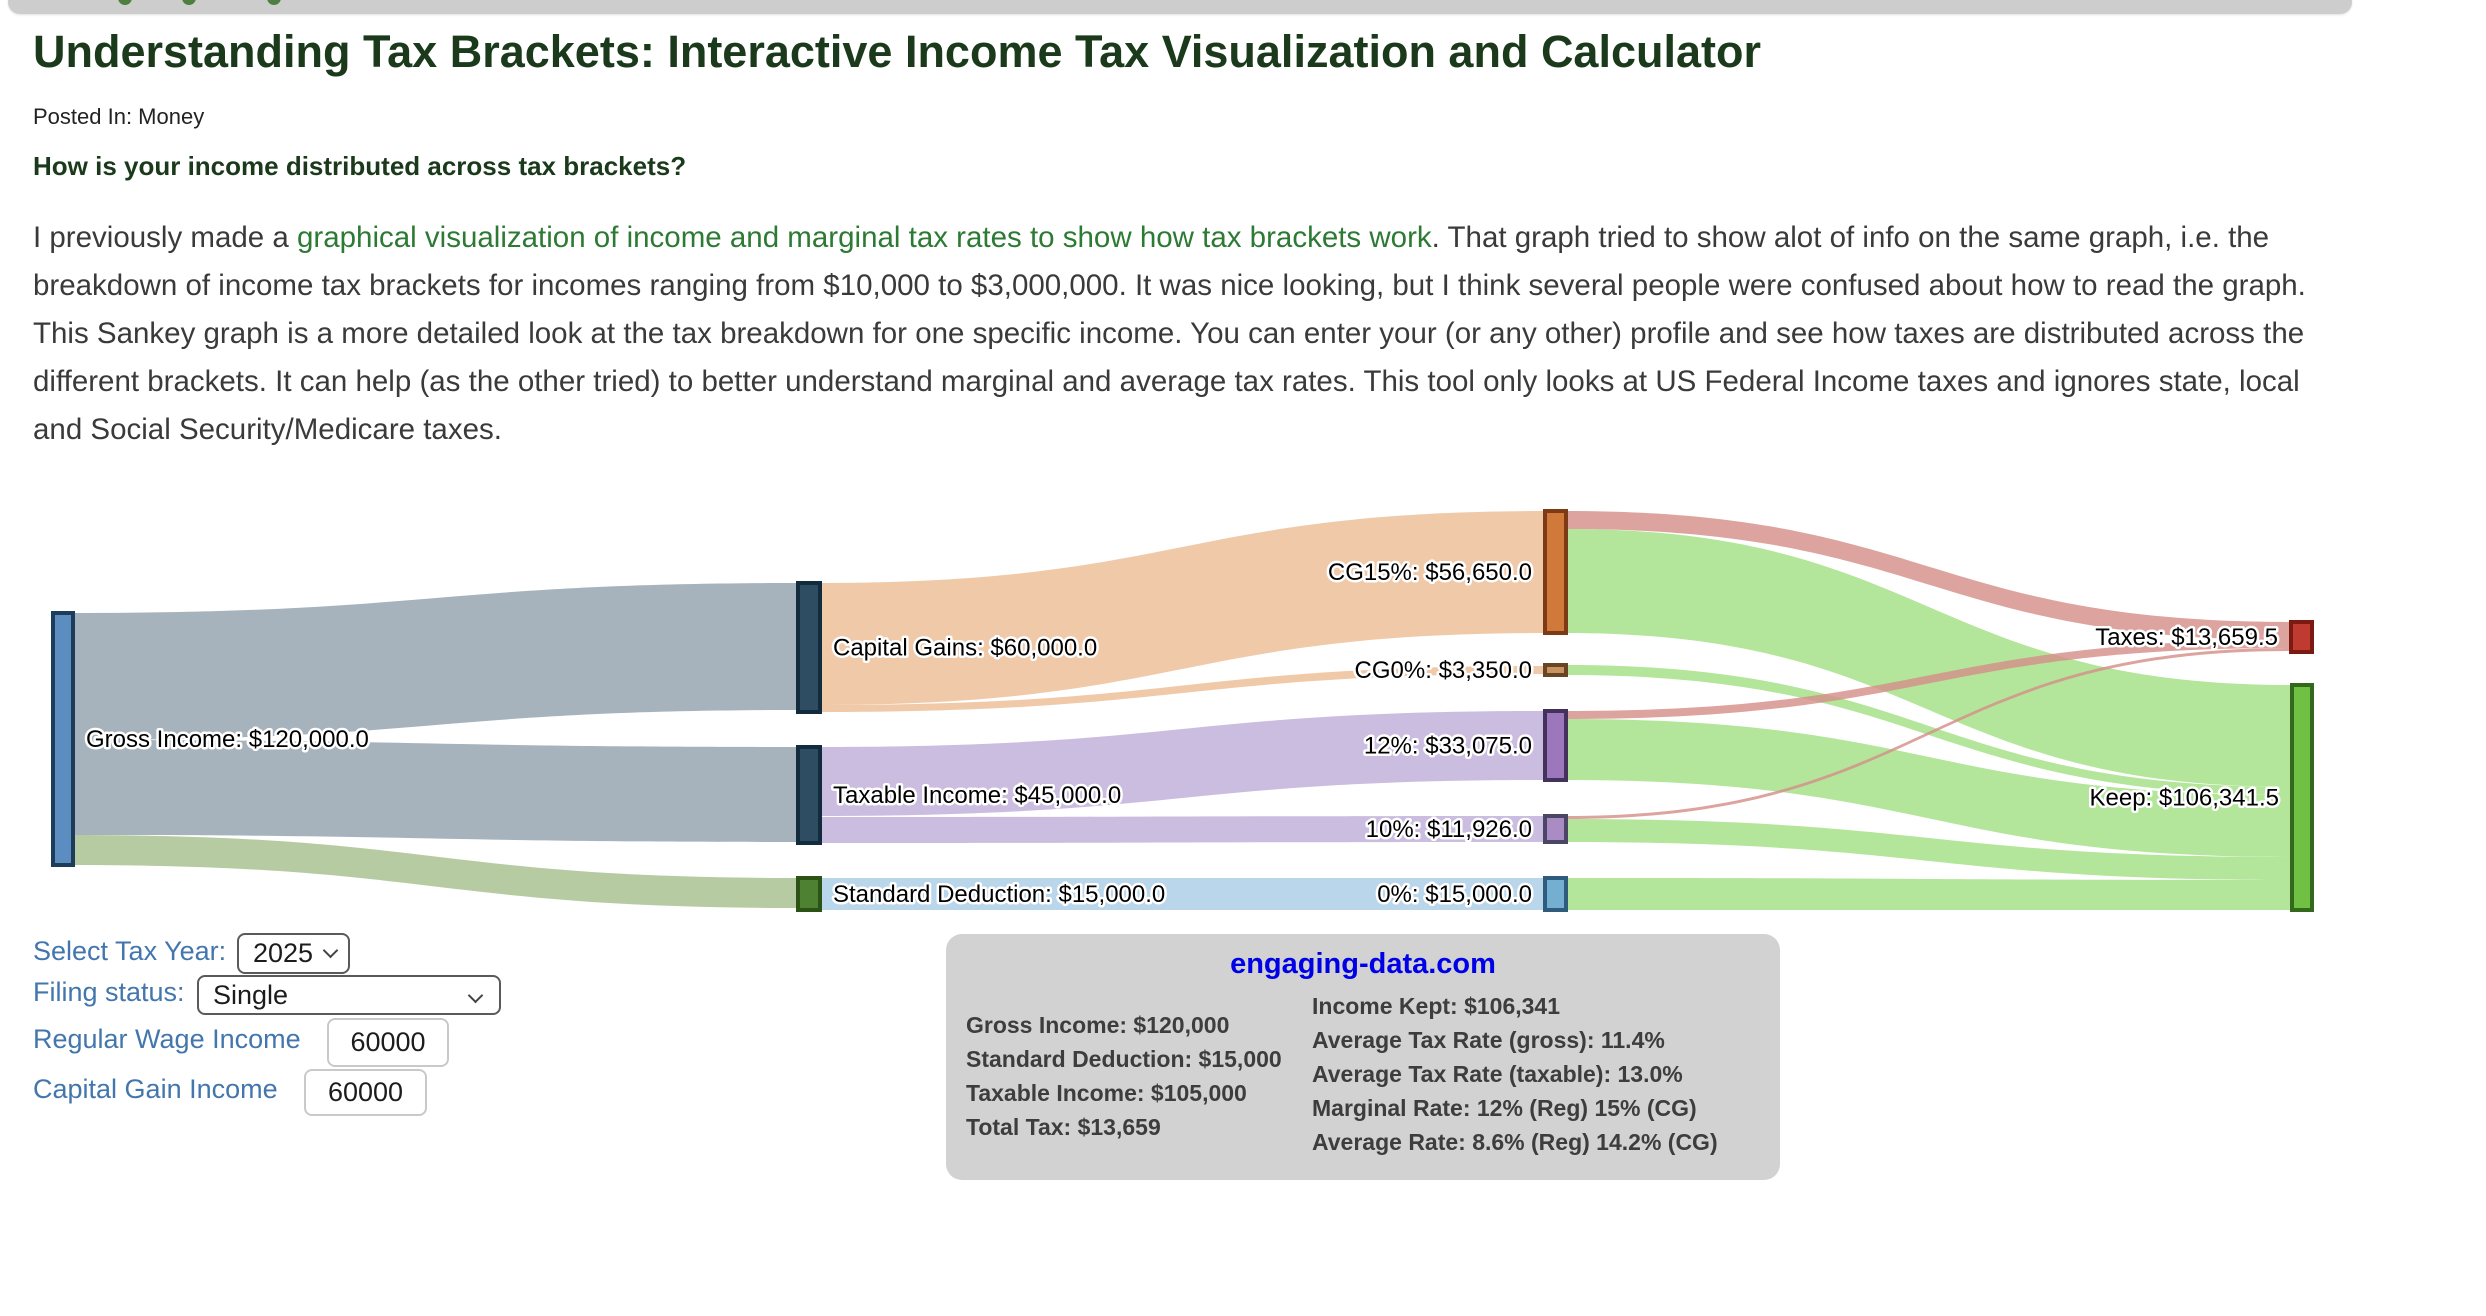 This screenshot has height=1316, width=2486. I want to click on wage-income-label: Regular Wage Income, so click(167, 1039).